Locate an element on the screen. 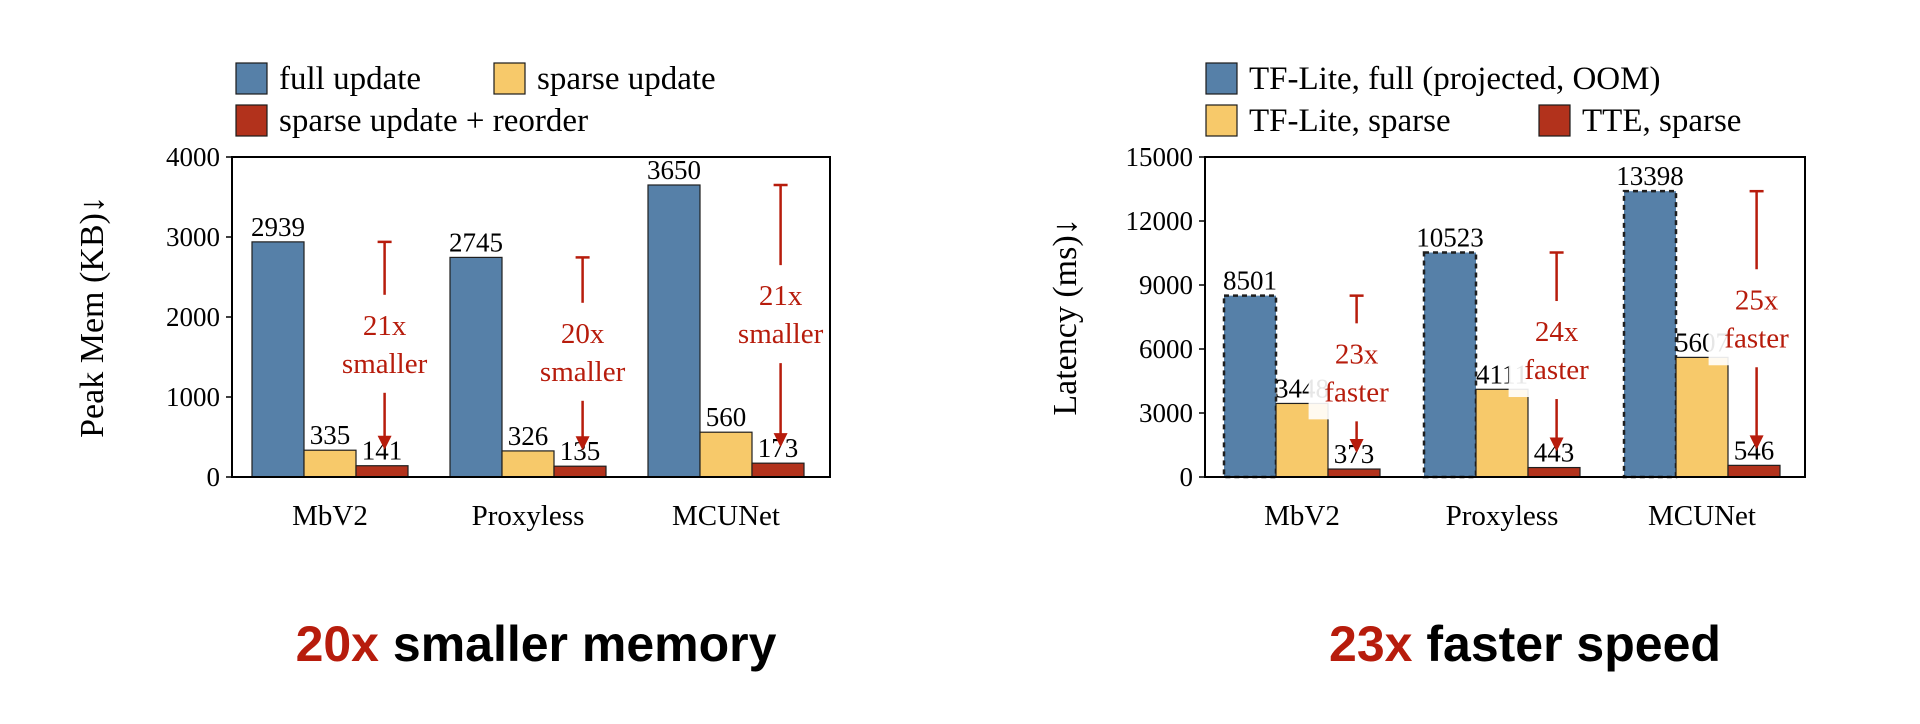 The height and width of the screenshot is (724, 1920). latency-y-axis-label: Latency (ms)↓ is located at coordinates (1065, 316).